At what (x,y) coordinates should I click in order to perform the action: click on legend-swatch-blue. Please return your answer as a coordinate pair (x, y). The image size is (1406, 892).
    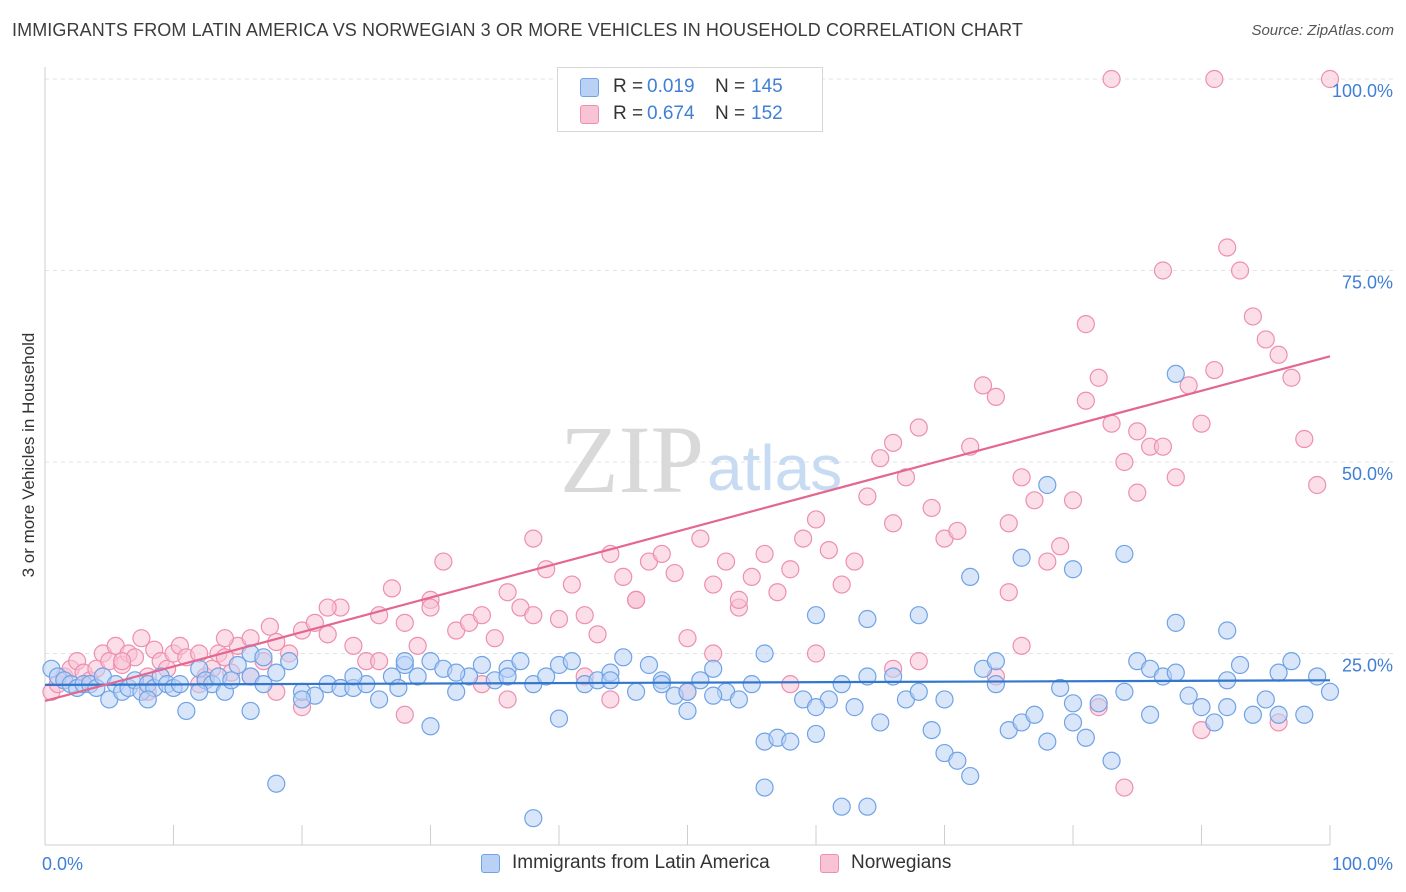
    Looking at the image, I should click on (589, 87).